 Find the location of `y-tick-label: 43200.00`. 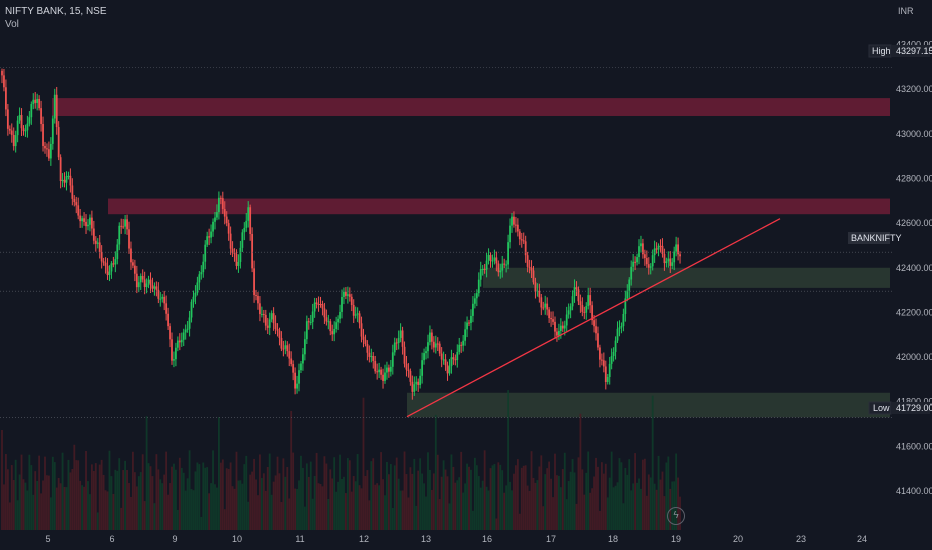

y-tick-label: 43200.00 is located at coordinates (914, 89).